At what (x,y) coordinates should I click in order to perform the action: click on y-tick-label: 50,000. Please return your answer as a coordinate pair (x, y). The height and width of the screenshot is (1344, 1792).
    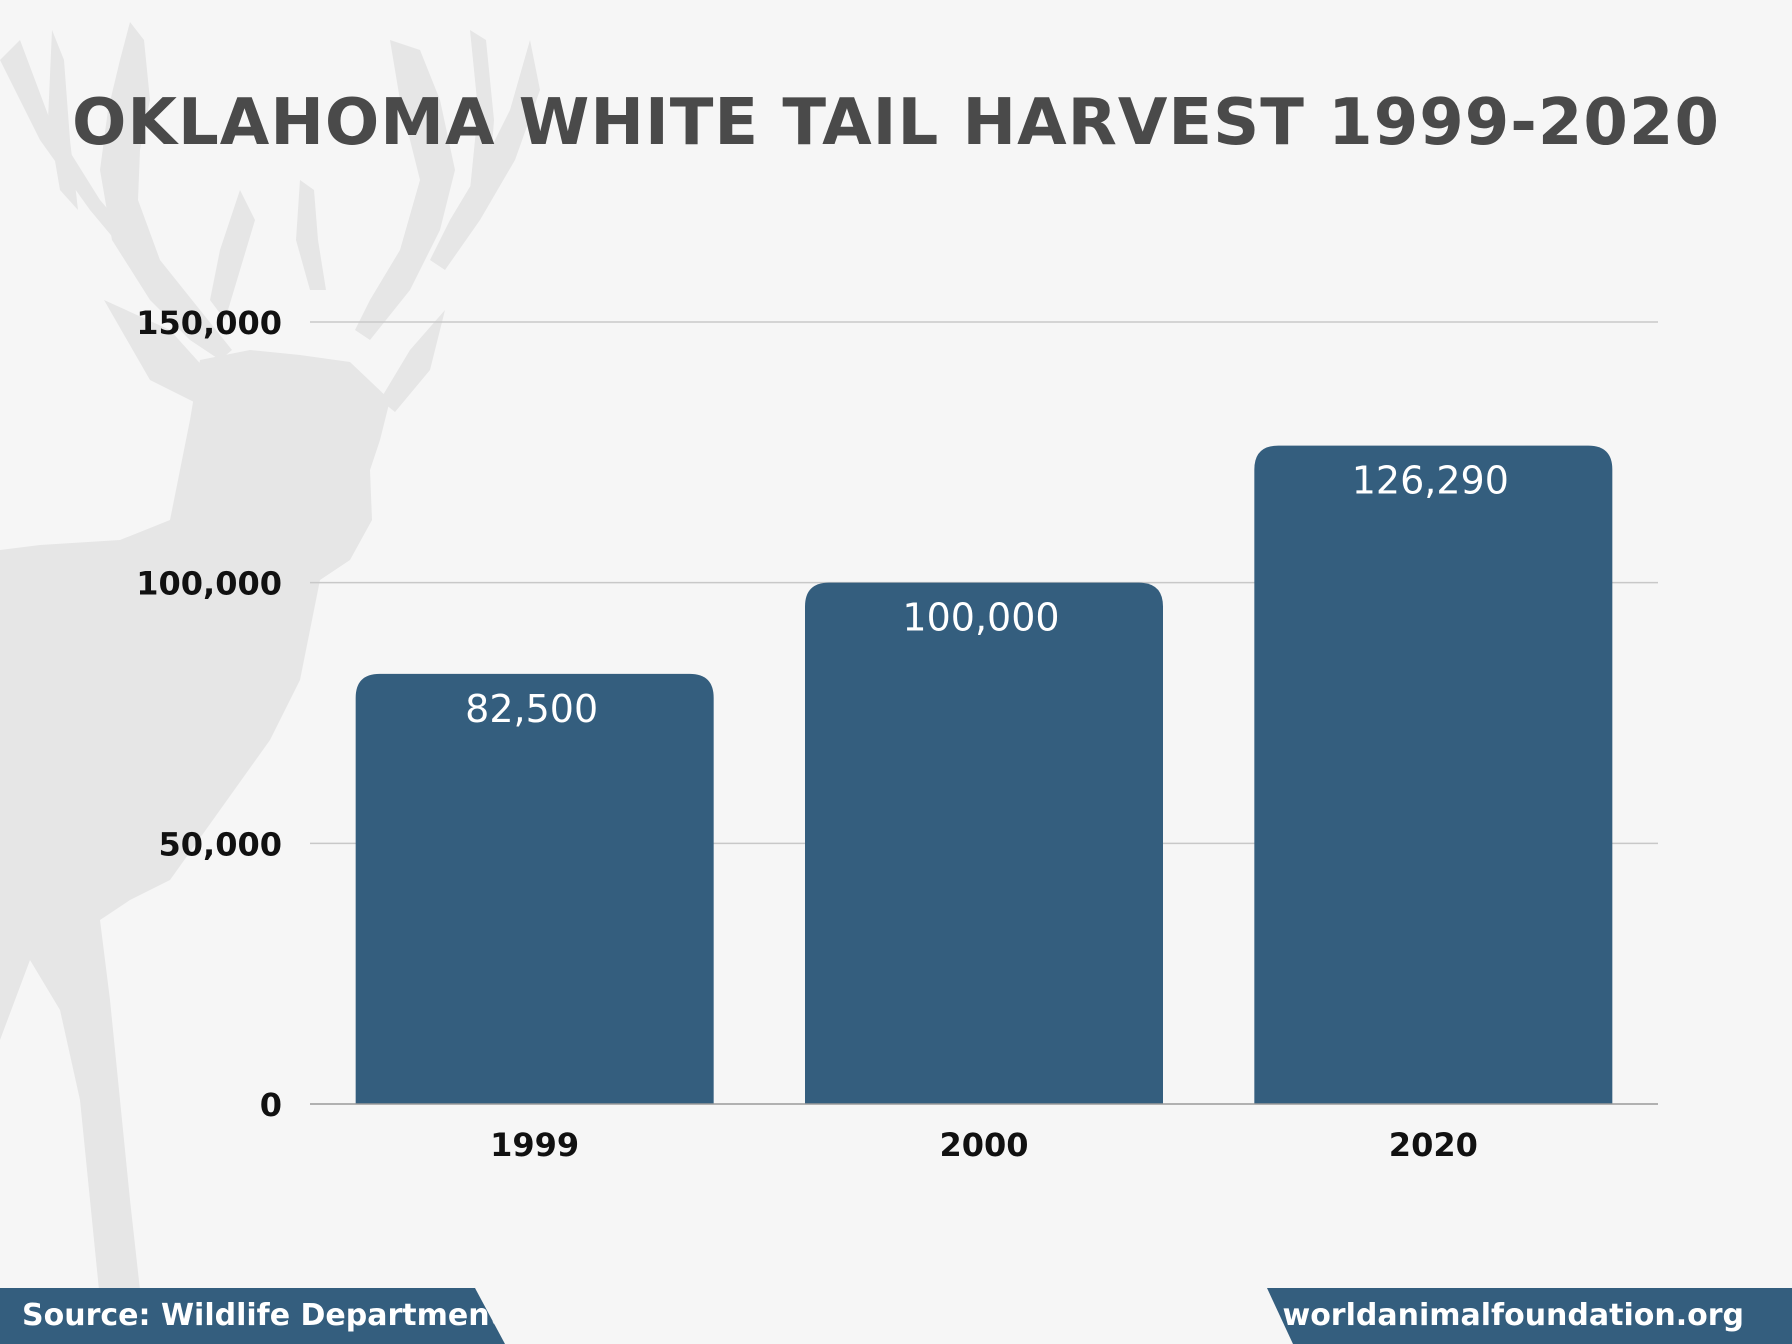
    Looking at the image, I should click on (220, 844).